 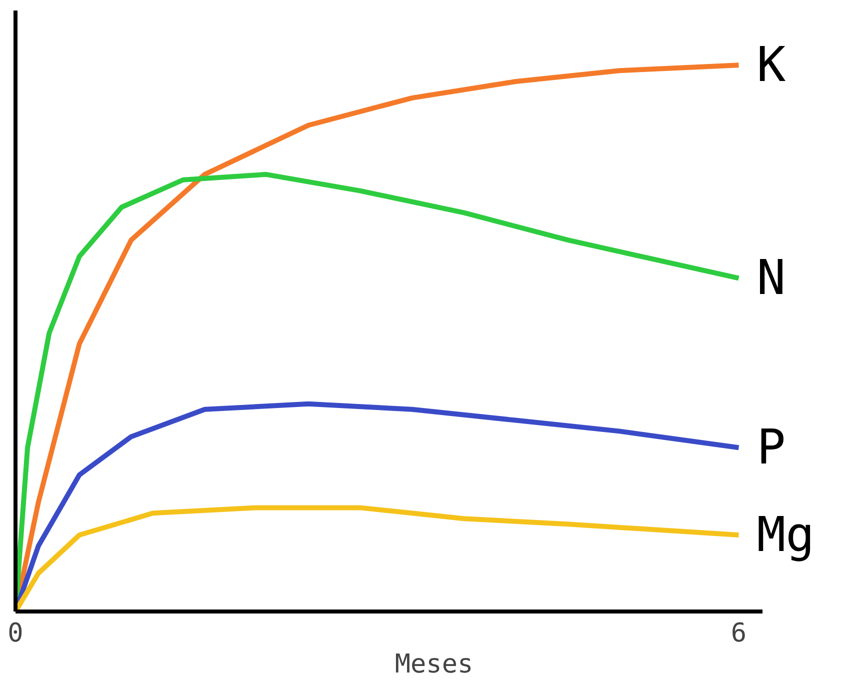 What do you see at coordinates (738, 633) in the screenshot?
I see `x-tick-label: 6` at bounding box center [738, 633].